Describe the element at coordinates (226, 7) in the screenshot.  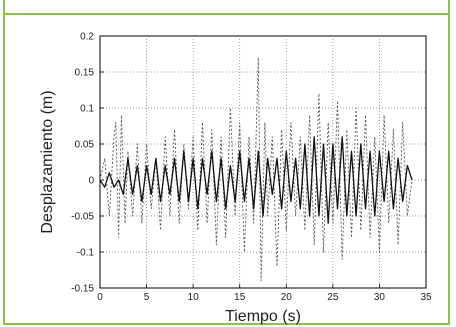
I see `figure-top-bar` at that location.